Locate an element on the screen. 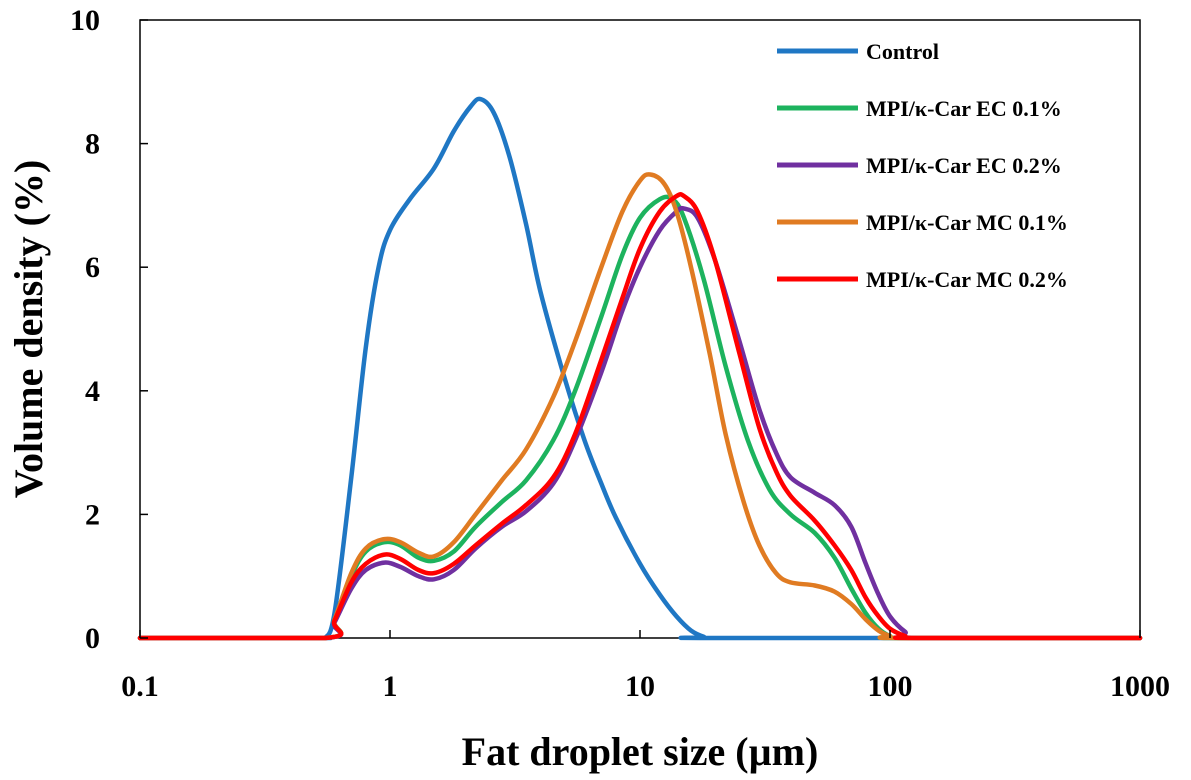 This screenshot has height=780, width=1191. y-tick-label: 6 is located at coordinates (92, 267).